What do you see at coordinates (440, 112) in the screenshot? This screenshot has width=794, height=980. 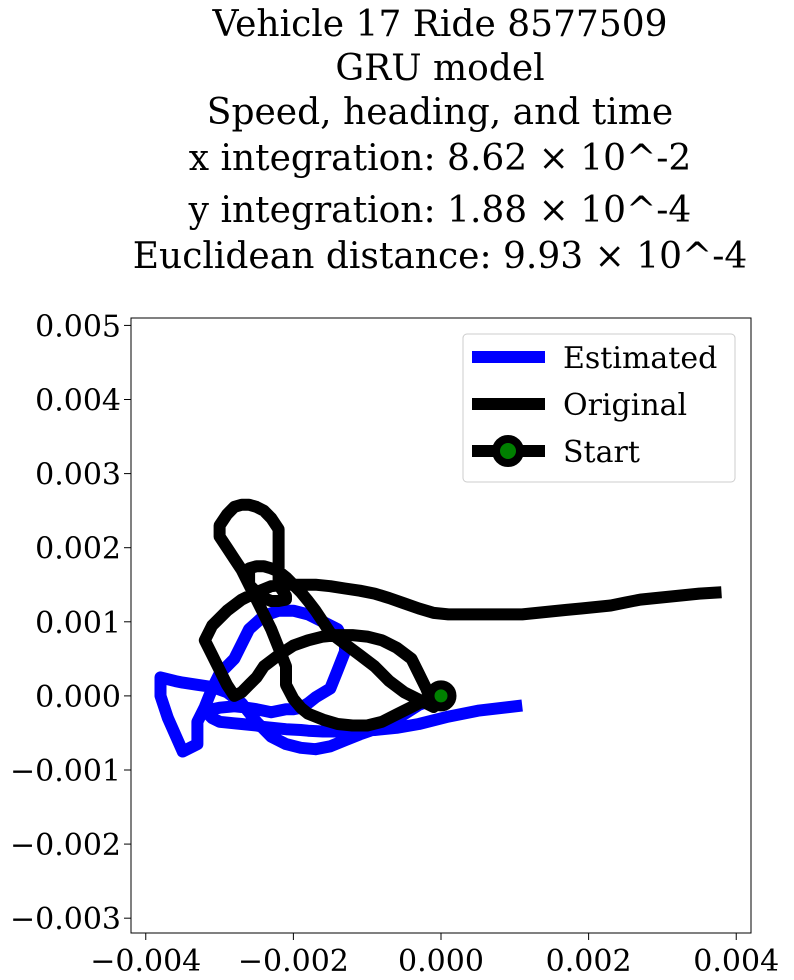 I see `title-line-3: Speed, heading, and time` at bounding box center [440, 112].